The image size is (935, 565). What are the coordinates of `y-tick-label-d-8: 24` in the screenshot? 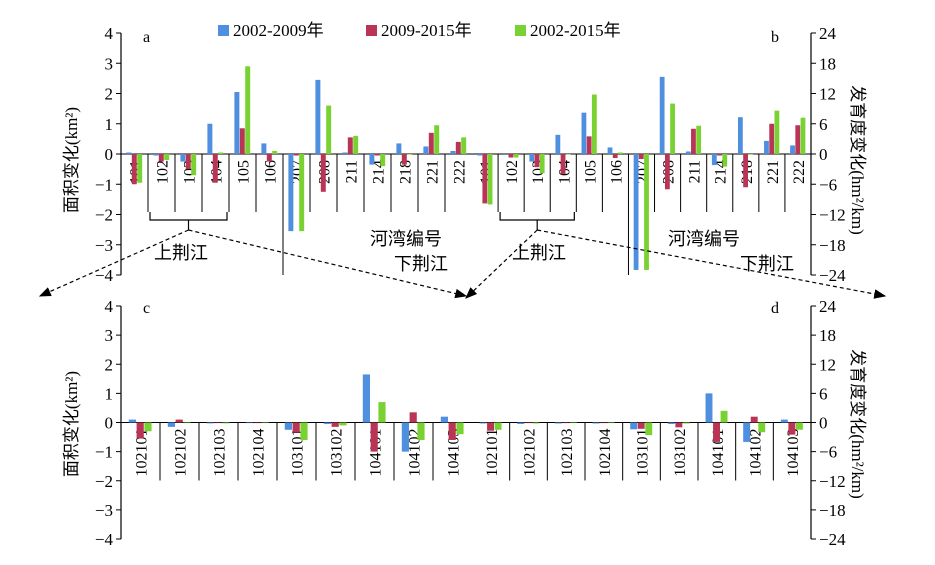 It's located at (828, 306).